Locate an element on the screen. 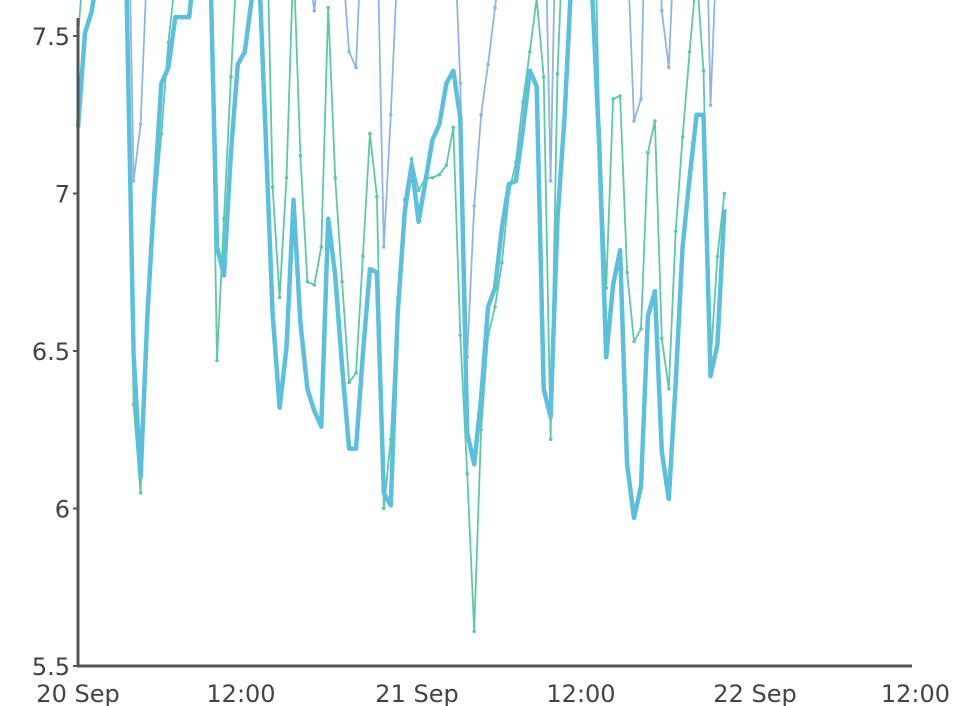  x-tick-label: 21 Sep is located at coordinates (416, 693).